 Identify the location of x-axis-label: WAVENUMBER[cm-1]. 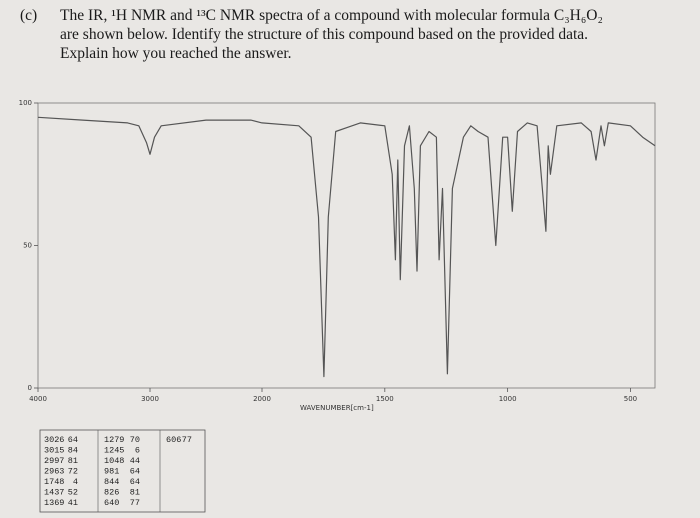
(337, 408).